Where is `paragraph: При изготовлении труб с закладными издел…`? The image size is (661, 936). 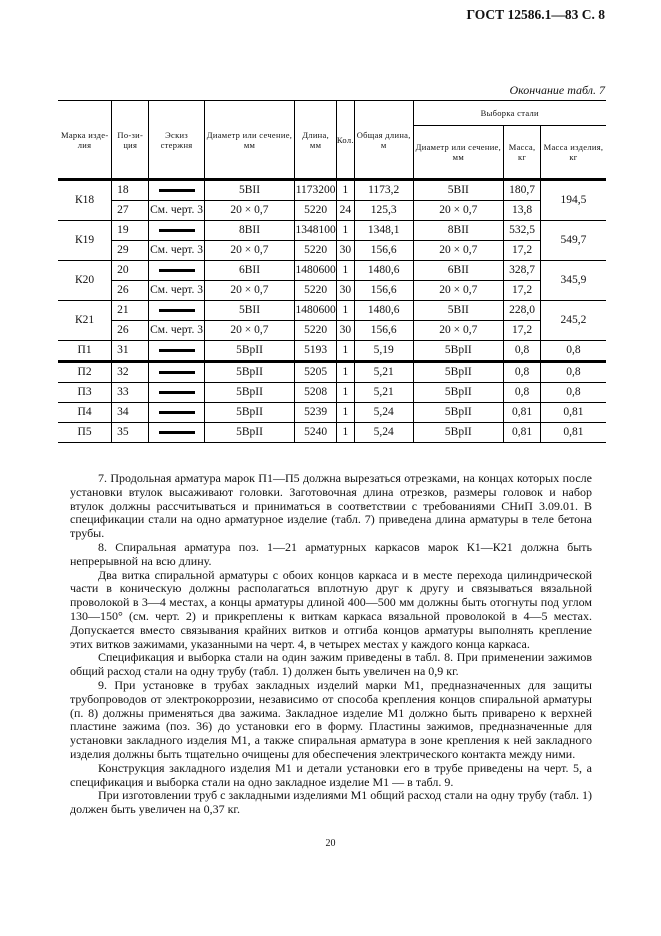
paragraph: При изготовлении труб с закладными издел… is located at coordinates (331, 802).